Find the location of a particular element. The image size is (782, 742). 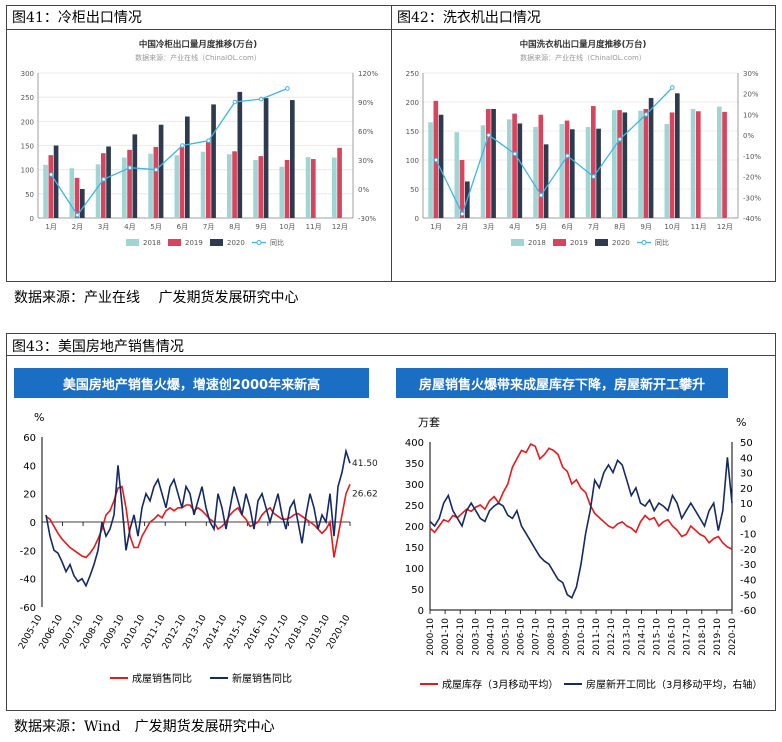

fig43b-xtick: 2018-10 is located at coordinates (703, 637).